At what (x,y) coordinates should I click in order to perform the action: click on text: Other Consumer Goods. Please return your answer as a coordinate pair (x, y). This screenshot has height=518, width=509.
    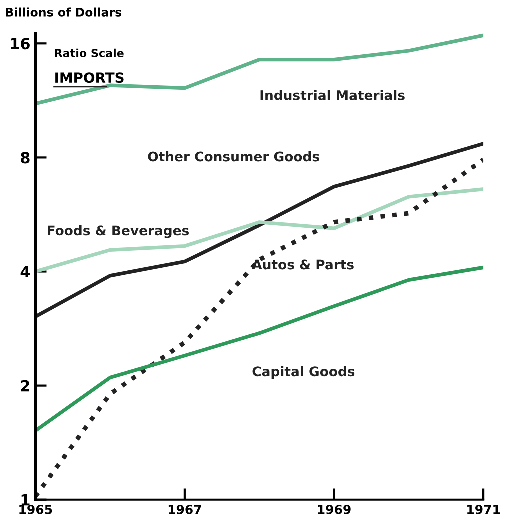
    Looking at the image, I should click on (234, 156).